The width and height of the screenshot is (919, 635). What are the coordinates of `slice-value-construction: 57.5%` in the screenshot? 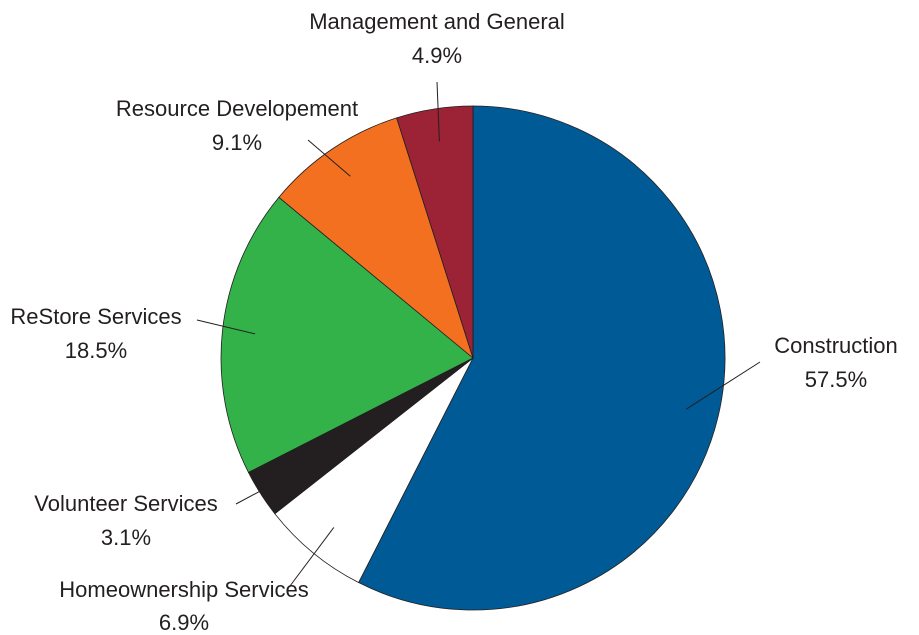 It's located at (836, 379).